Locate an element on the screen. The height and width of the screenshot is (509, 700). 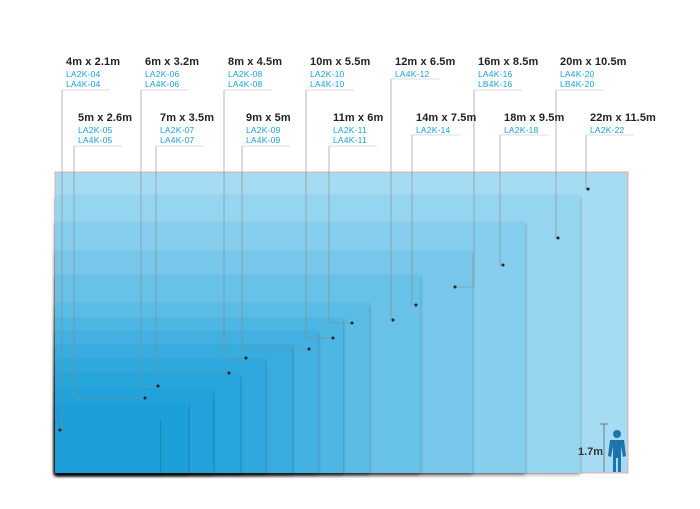
screen-label-8: 11m x 6m LA2K-11 LA4K-11 is located at coordinates (358, 128).